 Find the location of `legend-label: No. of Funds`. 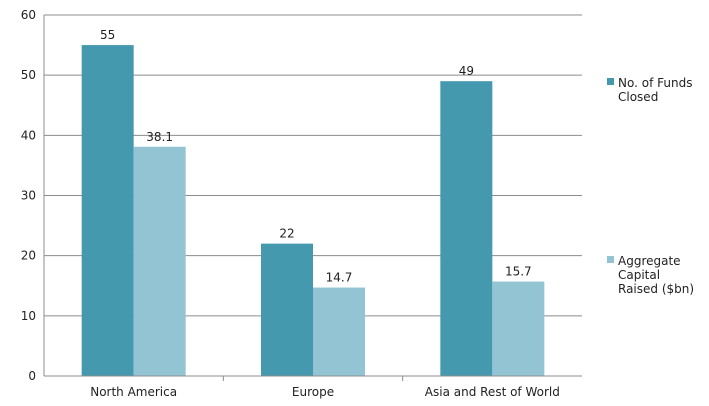

legend-label: No. of Funds is located at coordinates (655, 83).